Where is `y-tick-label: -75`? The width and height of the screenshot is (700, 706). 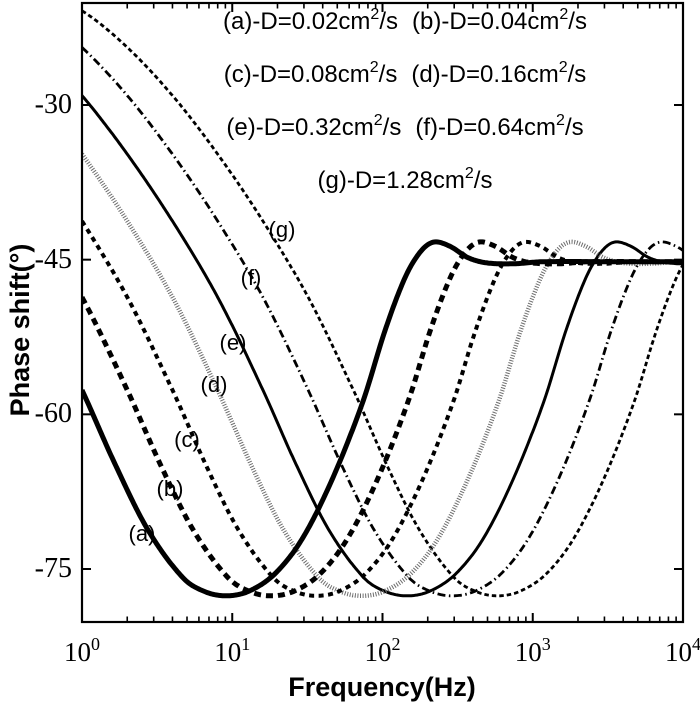
y-tick-label: -75 is located at coordinates (53, 568).